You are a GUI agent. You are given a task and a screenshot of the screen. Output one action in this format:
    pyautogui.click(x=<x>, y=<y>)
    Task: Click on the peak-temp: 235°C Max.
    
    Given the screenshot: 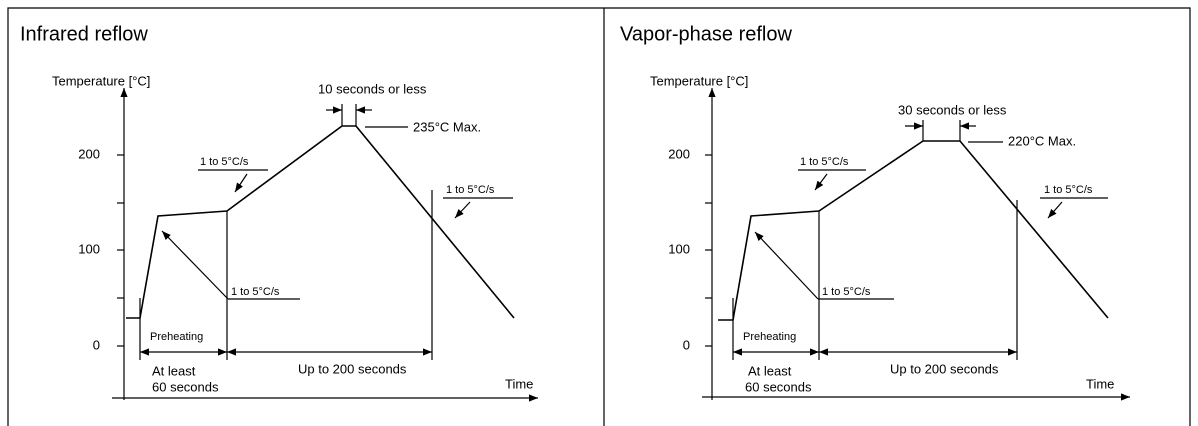 What is the action you would take?
    pyautogui.click(x=447, y=126)
    